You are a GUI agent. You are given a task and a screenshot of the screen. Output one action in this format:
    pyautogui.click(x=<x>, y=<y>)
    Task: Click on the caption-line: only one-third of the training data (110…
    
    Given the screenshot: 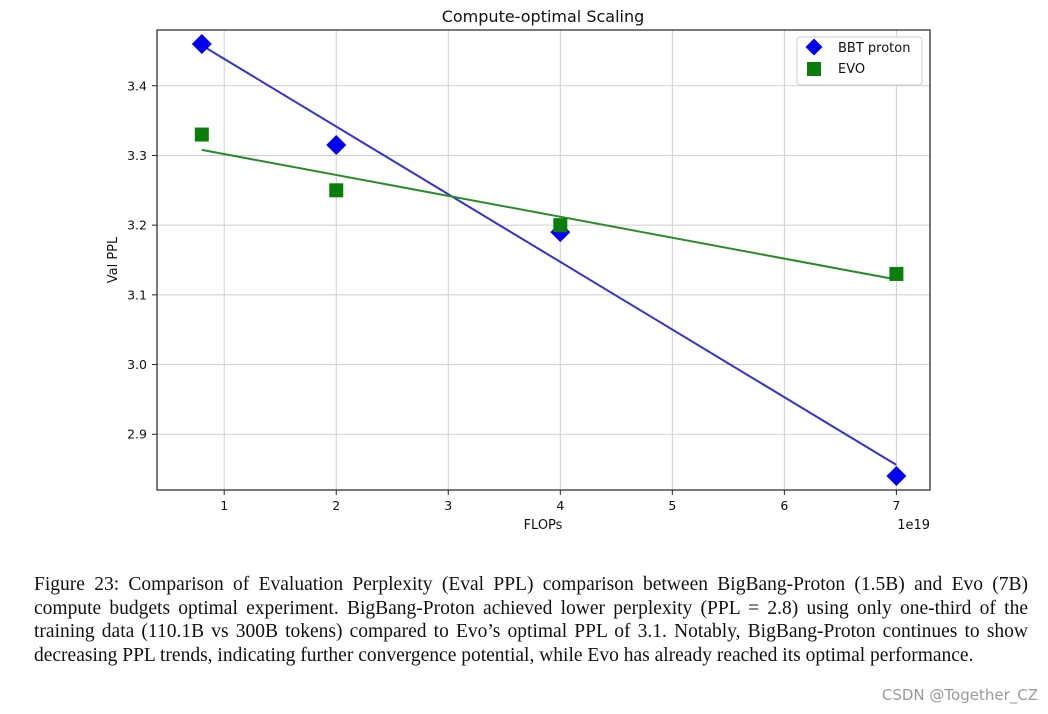 What is the action you would take?
    pyautogui.click(x=531, y=620)
    